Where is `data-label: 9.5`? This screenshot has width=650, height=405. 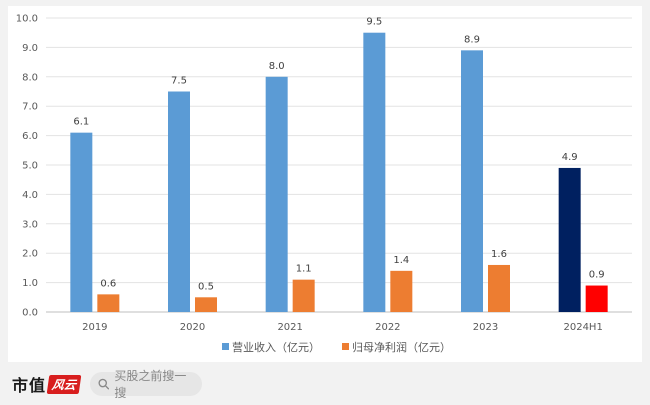 data-label: 9.5 is located at coordinates (374, 22).